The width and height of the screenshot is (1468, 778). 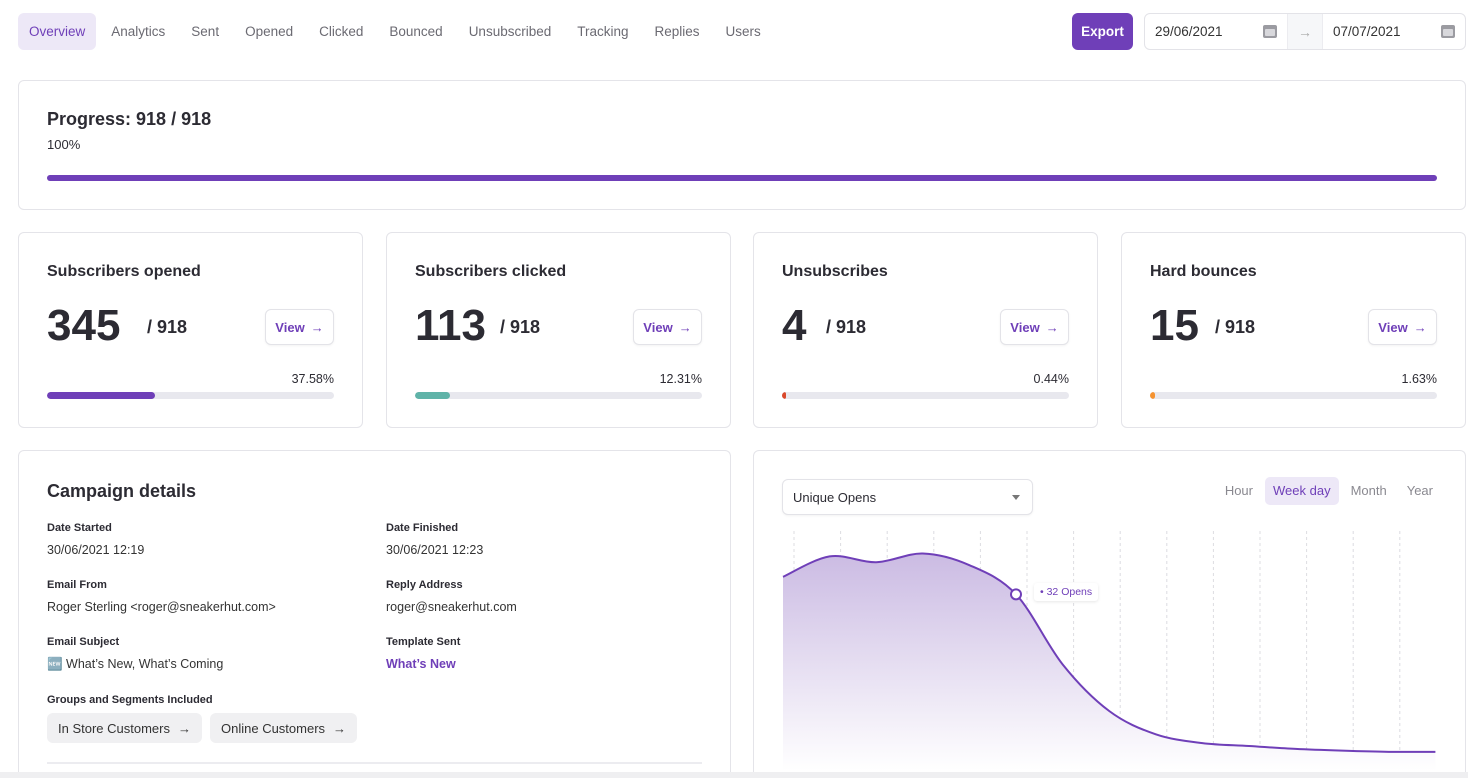 I want to click on granularity-year: Year, so click(x=1419, y=490).